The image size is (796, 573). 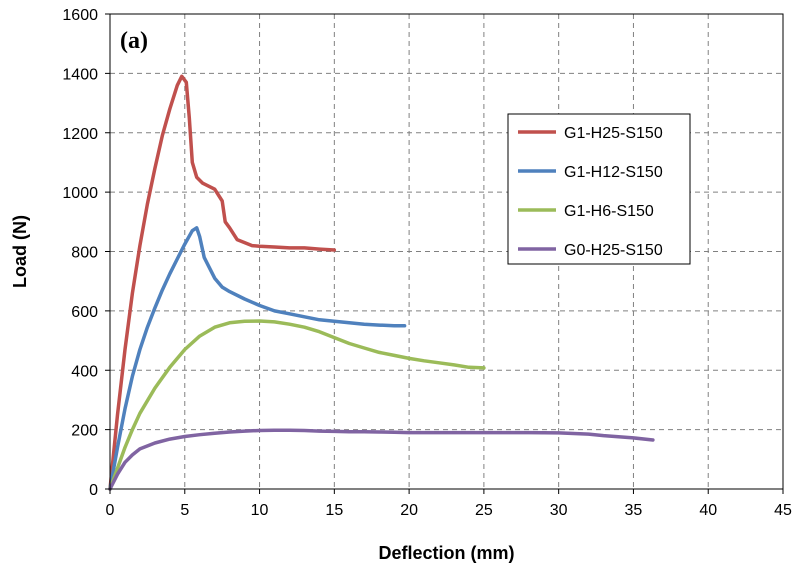 What do you see at coordinates (334, 510) in the screenshot?
I see `x-tick-label: 15` at bounding box center [334, 510].